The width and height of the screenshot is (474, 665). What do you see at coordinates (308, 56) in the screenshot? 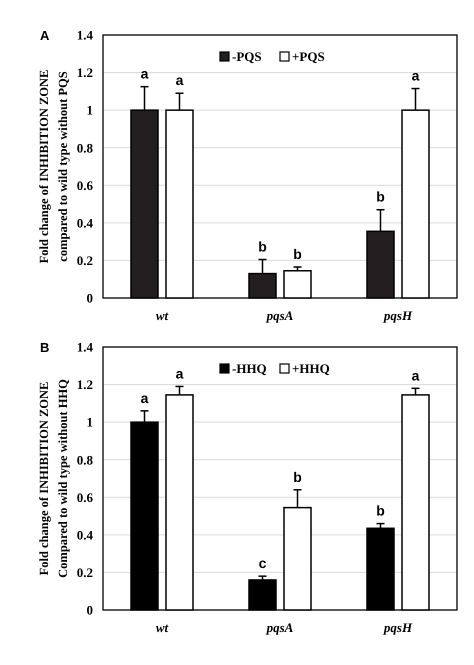
I see `legend-label: +PQS` at bounding box center [308, 56].